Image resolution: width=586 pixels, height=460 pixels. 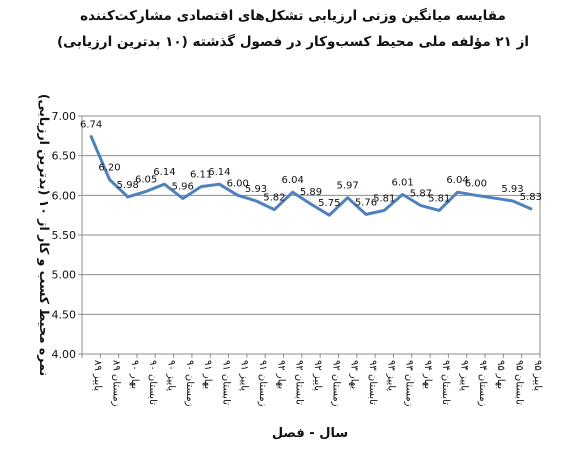 I want to click on x-tick-label: پاییز ۸۹, so click(x=97, y=375).